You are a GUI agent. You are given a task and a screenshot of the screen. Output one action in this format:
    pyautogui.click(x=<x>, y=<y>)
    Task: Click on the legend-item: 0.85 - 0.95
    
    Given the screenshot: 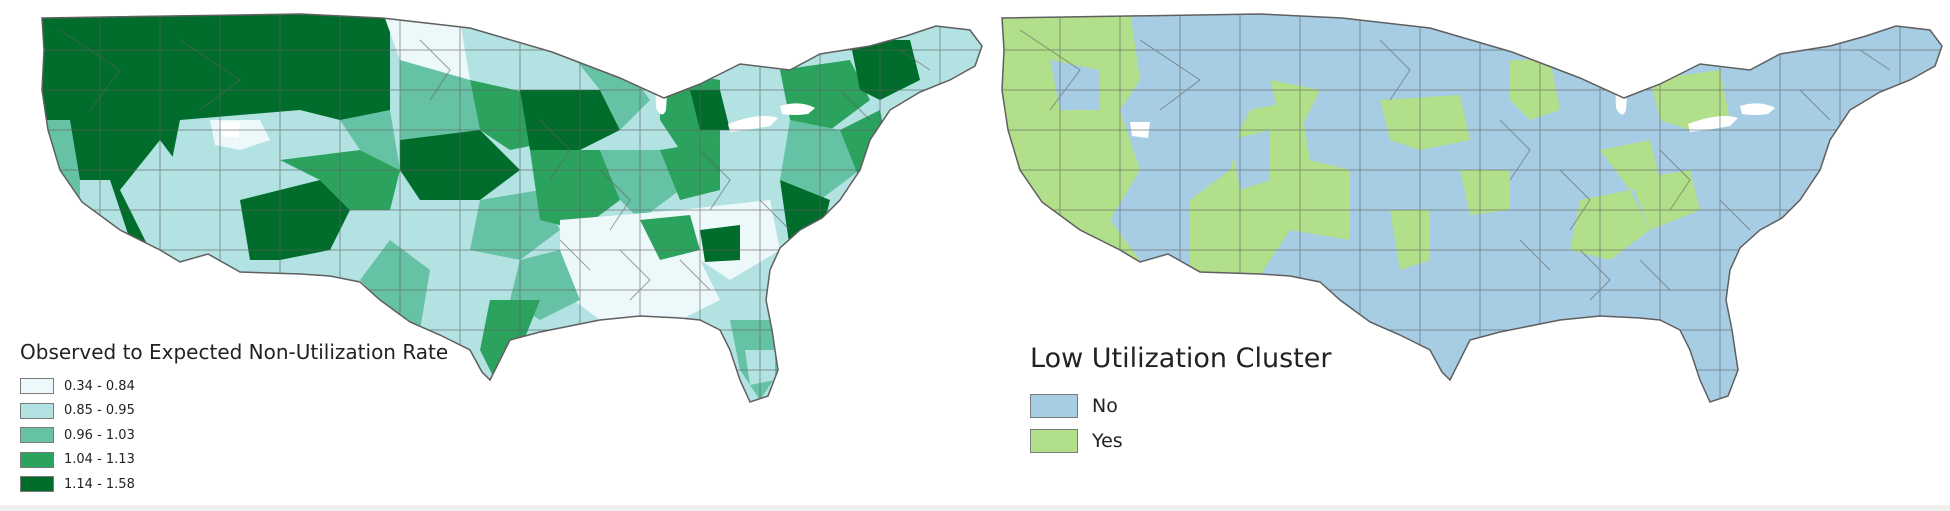 What is the action you would take?
    pyautogui.click(x=234, y=411)
    